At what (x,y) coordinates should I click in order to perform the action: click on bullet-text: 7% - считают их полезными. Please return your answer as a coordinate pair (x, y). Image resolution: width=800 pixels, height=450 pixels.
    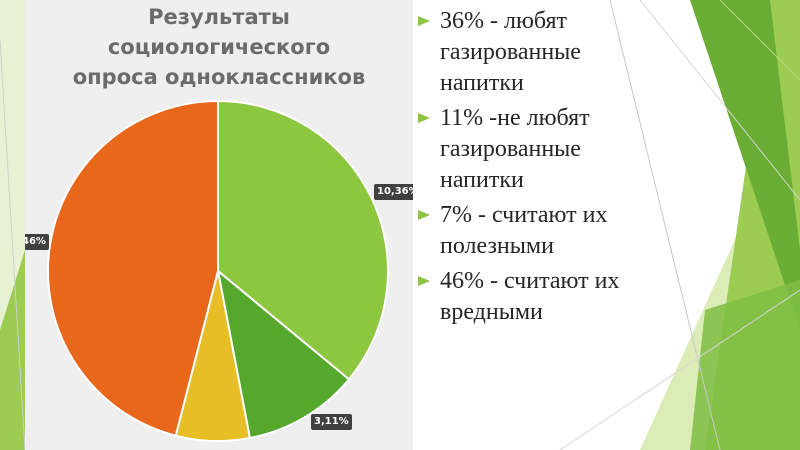
    Looking at the image, I should click on (524, 230).